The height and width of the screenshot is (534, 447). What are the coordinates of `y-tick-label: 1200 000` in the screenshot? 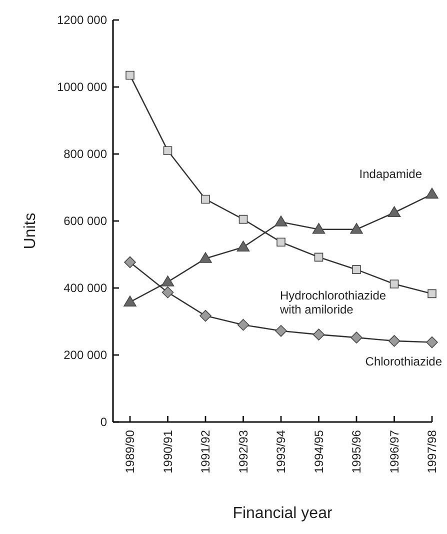 It's located at (82, 20).